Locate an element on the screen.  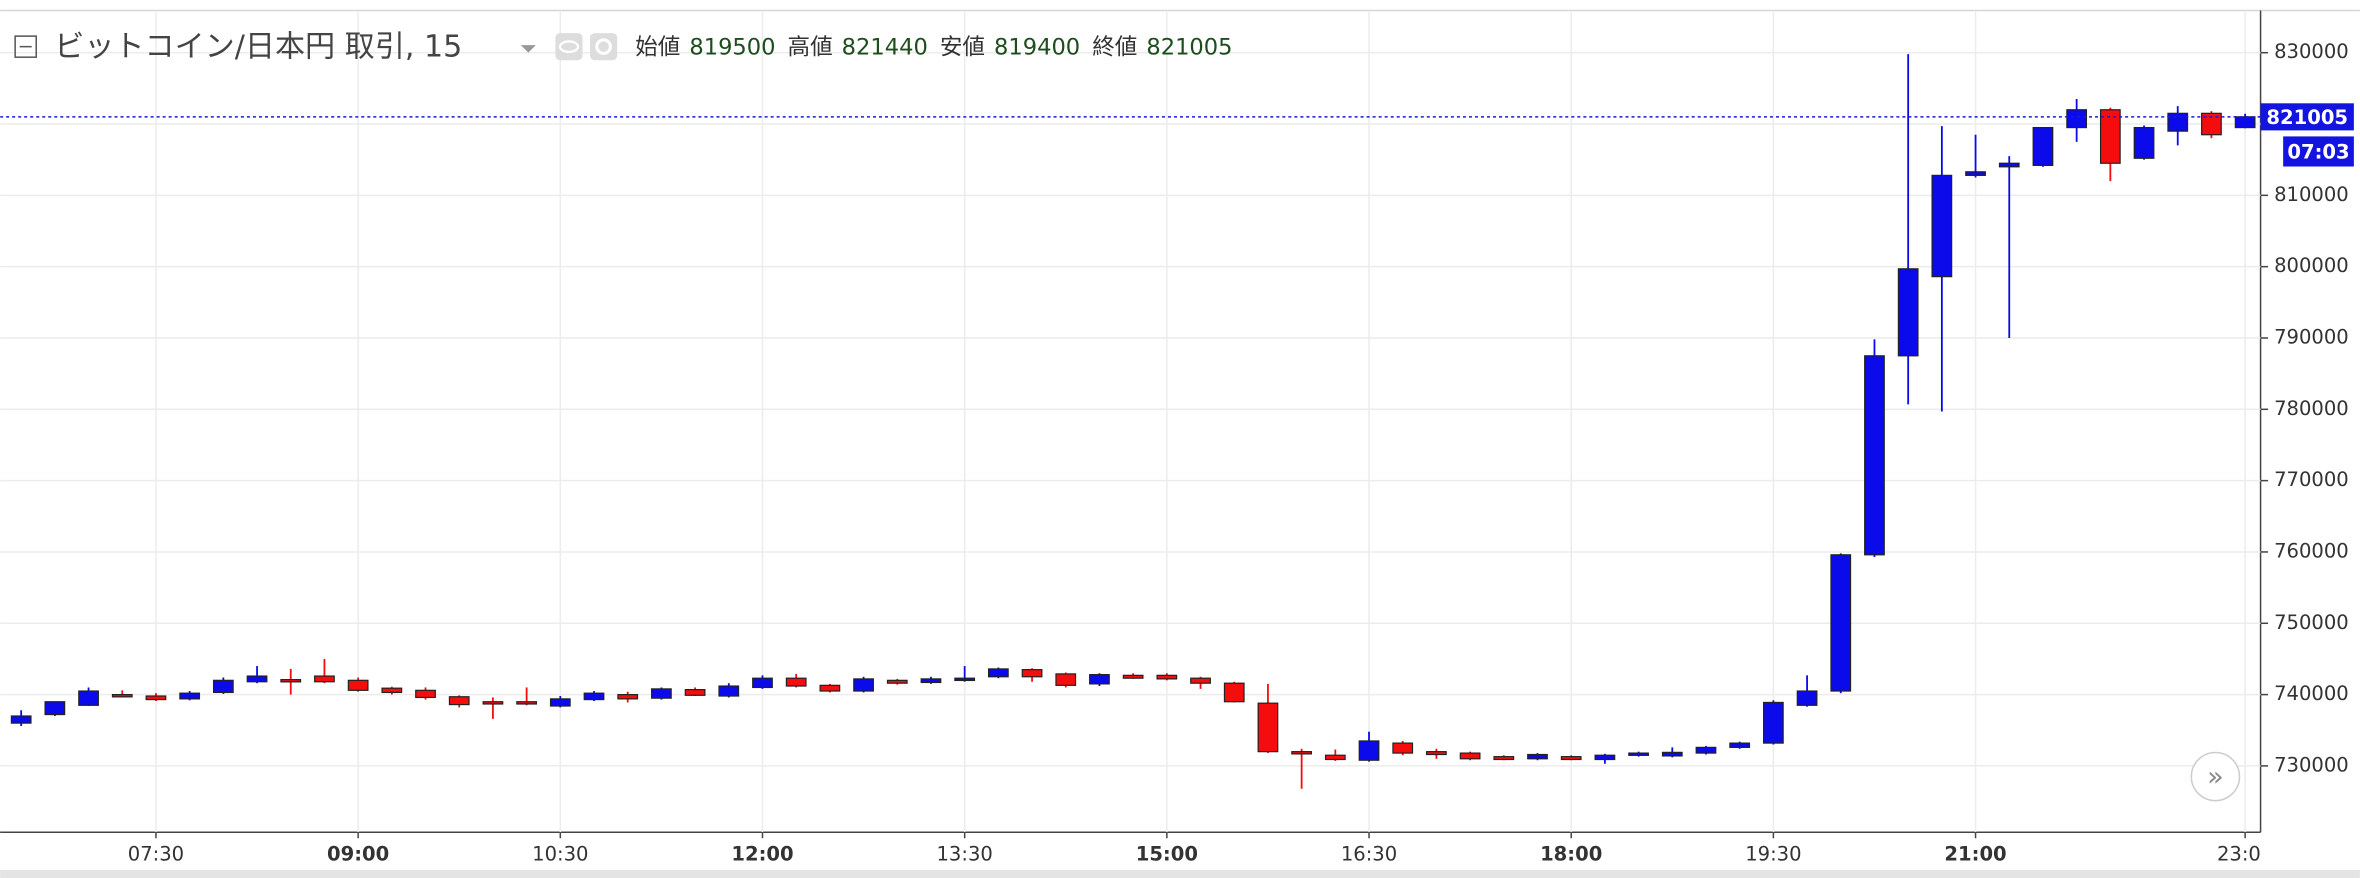
x-tick-label: 09:00 is located at coordinates (358, 853).